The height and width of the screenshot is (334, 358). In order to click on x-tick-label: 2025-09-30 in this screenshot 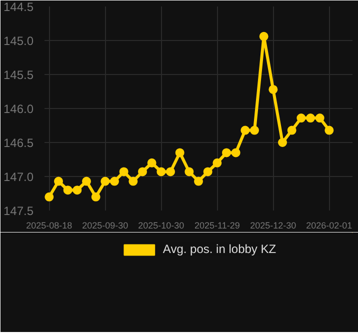, I will do `click(105, 225)`.